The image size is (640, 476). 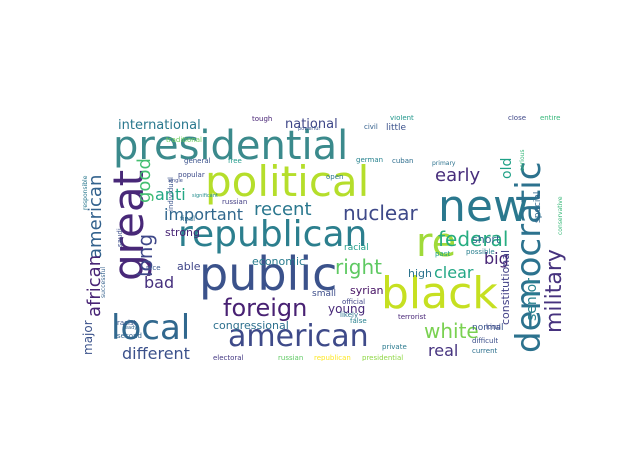 What do you see at coordinates (439, 293) in the screenshot?
I see `word-black: black` at bounding box center [439, 293].